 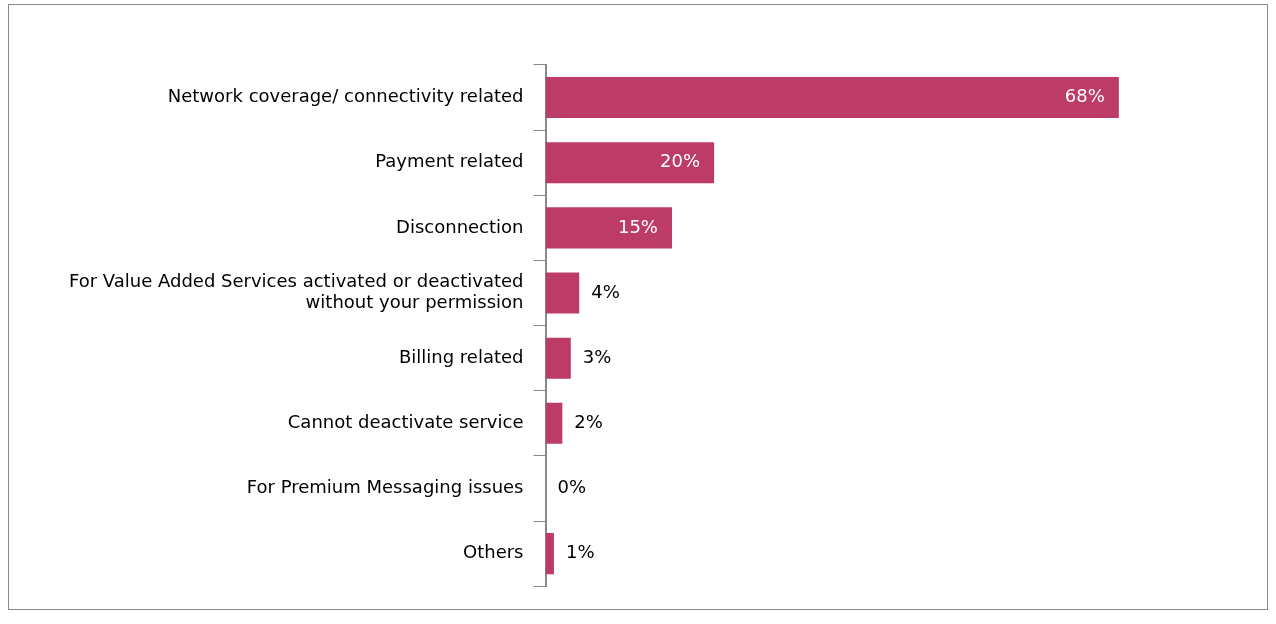 I want to click on y-tick-label: Billing related, so click(x=461, y=356).